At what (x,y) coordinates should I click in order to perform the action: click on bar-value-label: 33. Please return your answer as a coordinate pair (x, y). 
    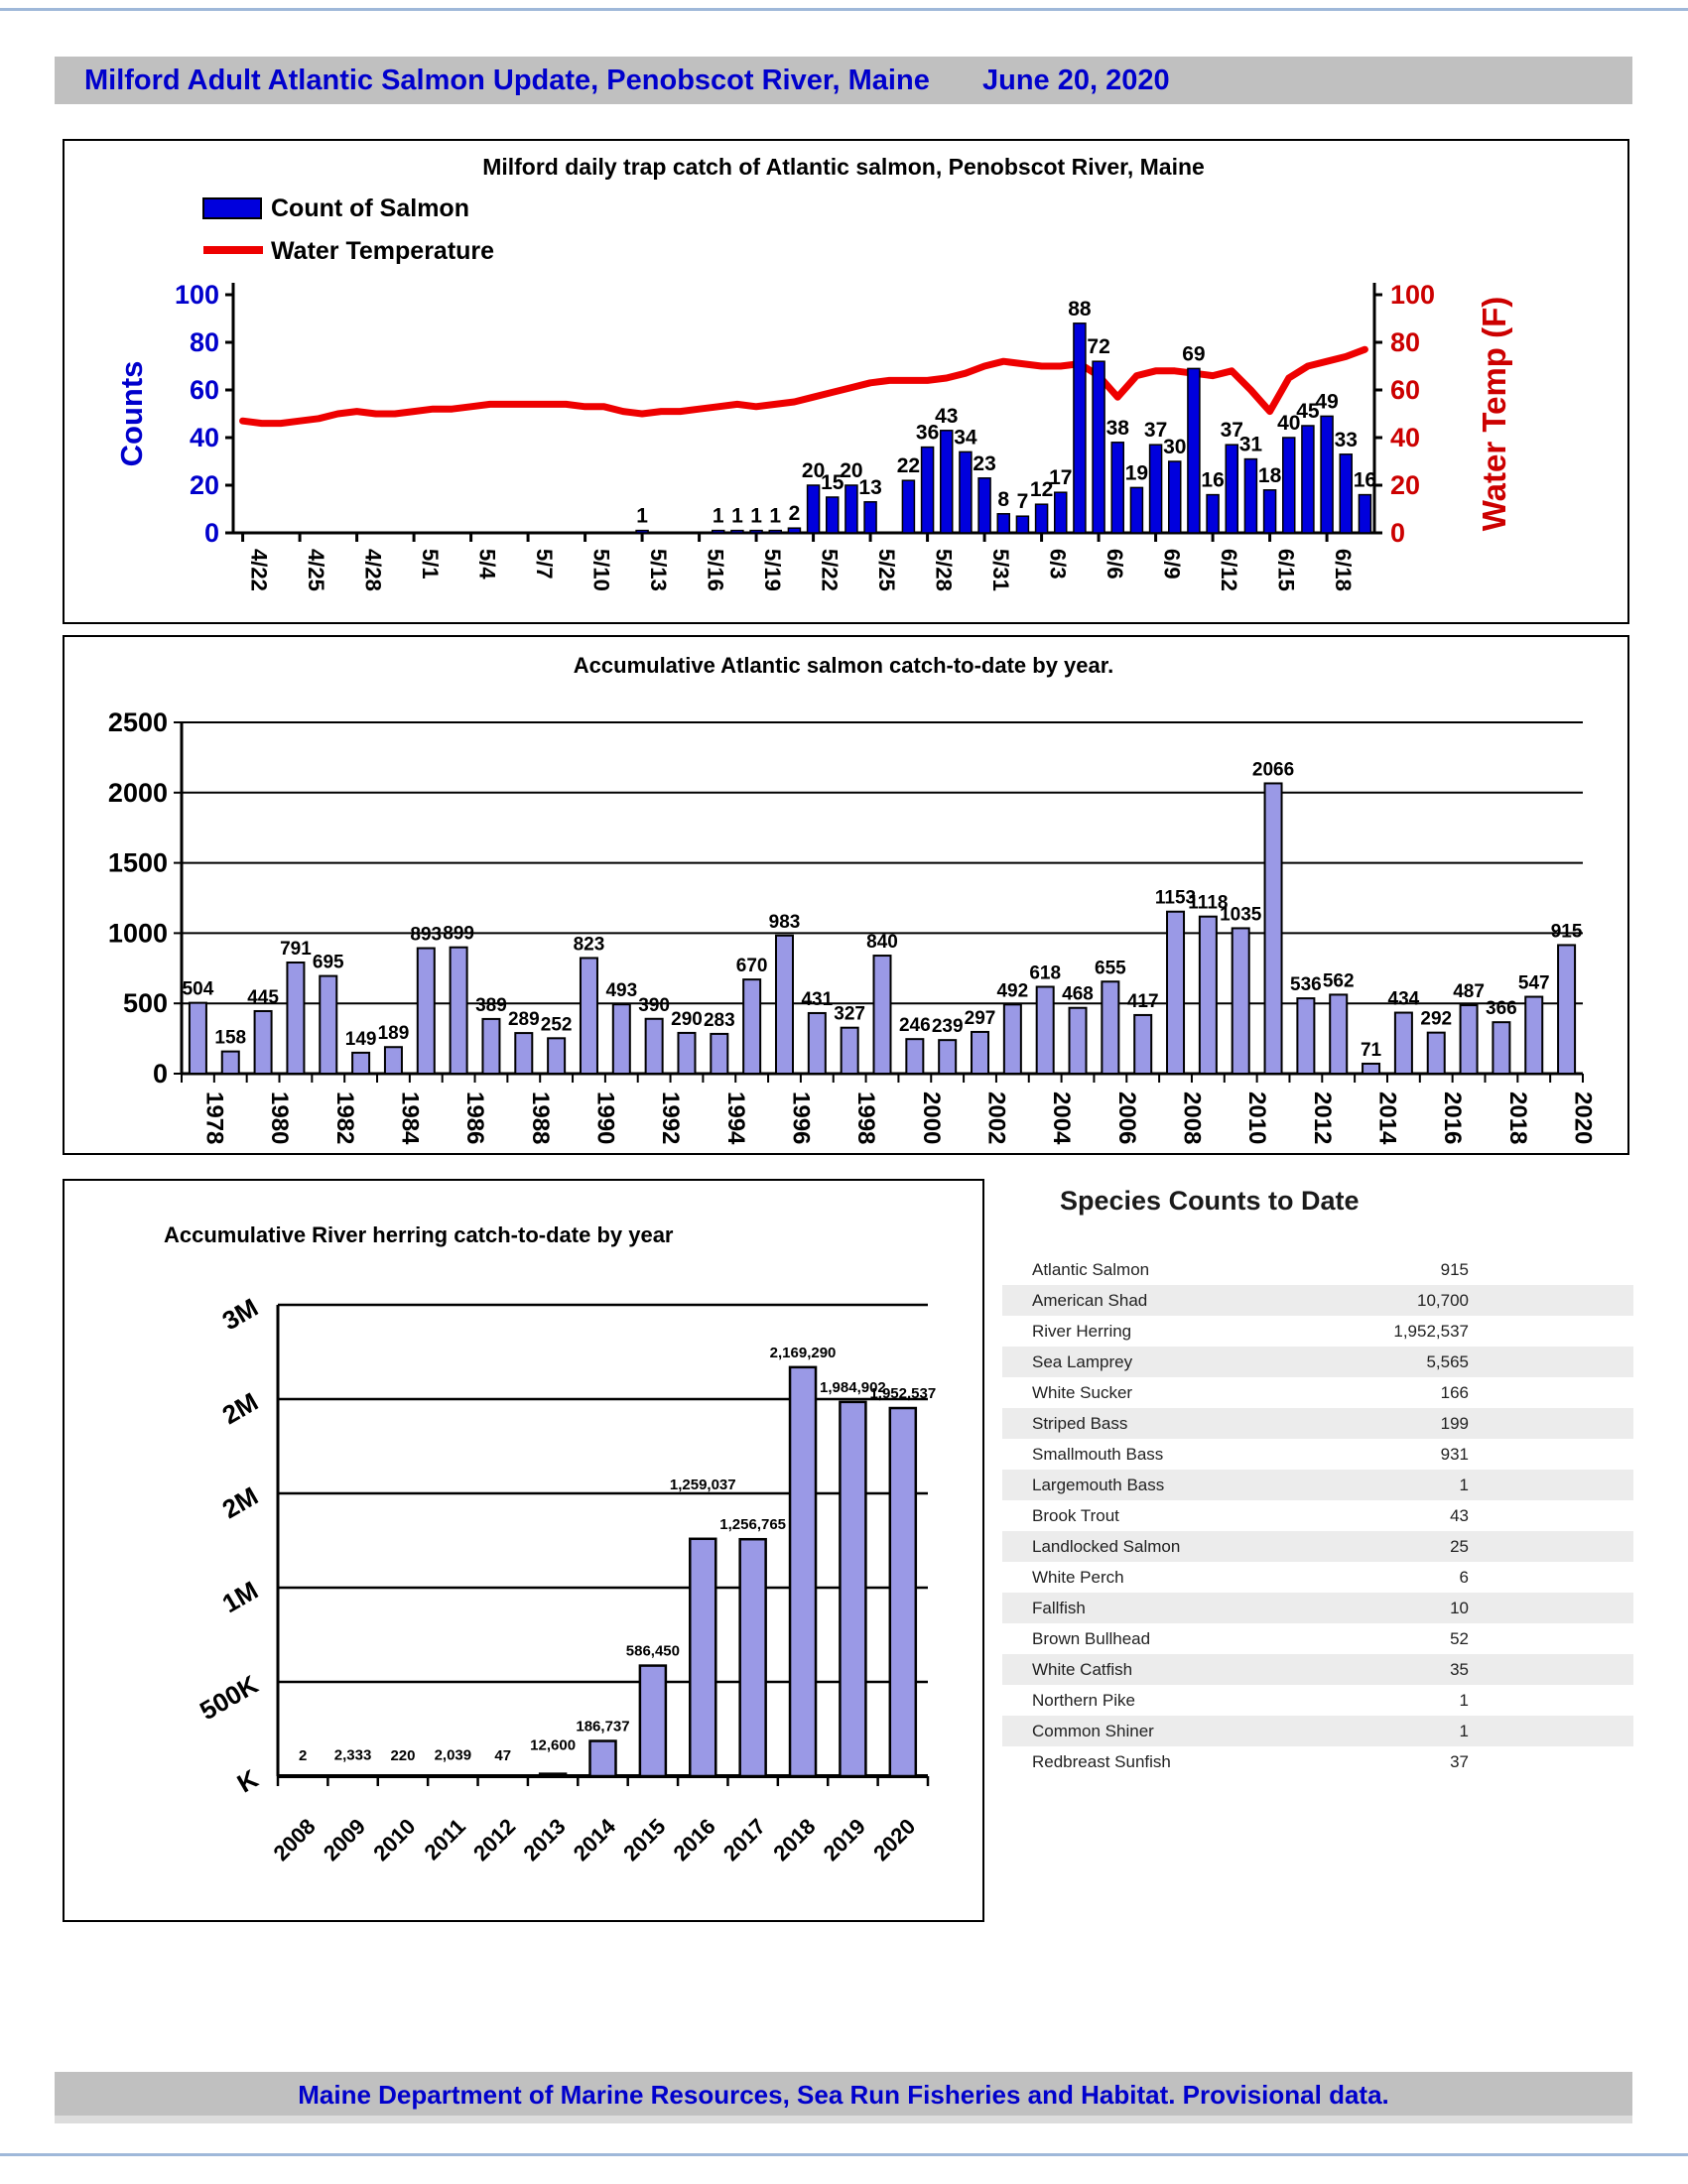
    Looking at the image, I should click on (1346, 440).